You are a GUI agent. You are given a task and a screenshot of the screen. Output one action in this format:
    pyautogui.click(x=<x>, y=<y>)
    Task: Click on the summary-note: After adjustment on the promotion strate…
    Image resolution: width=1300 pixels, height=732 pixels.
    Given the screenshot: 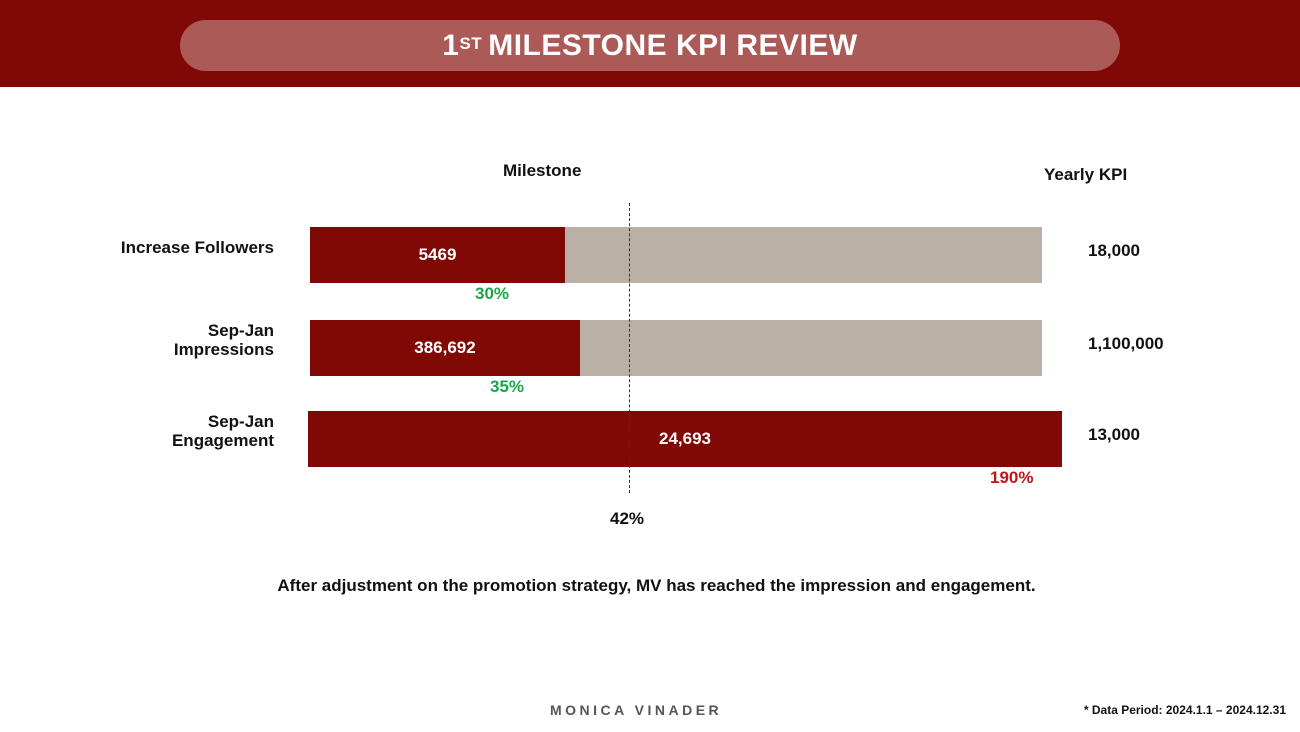 What is the action you would take?
    pyautogui.click(x=656, y=585)
    